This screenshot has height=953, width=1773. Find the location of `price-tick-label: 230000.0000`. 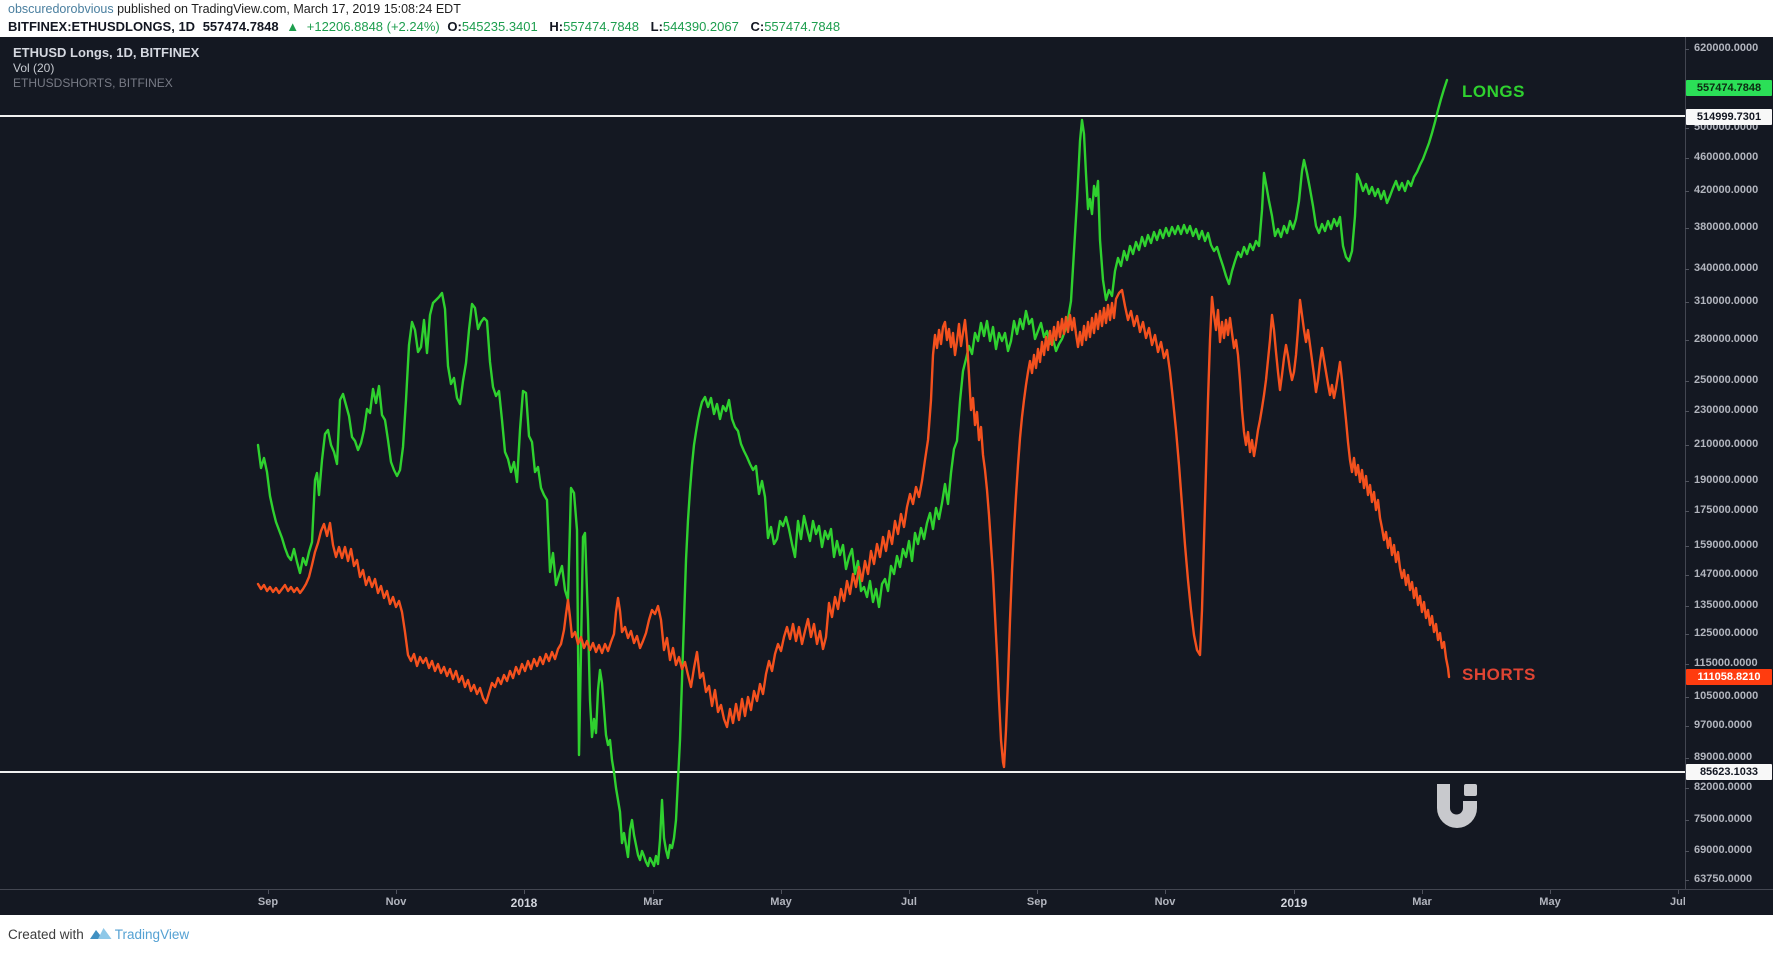

price-tick-label: 230000.0000 is located at coordinates (1726, 410).